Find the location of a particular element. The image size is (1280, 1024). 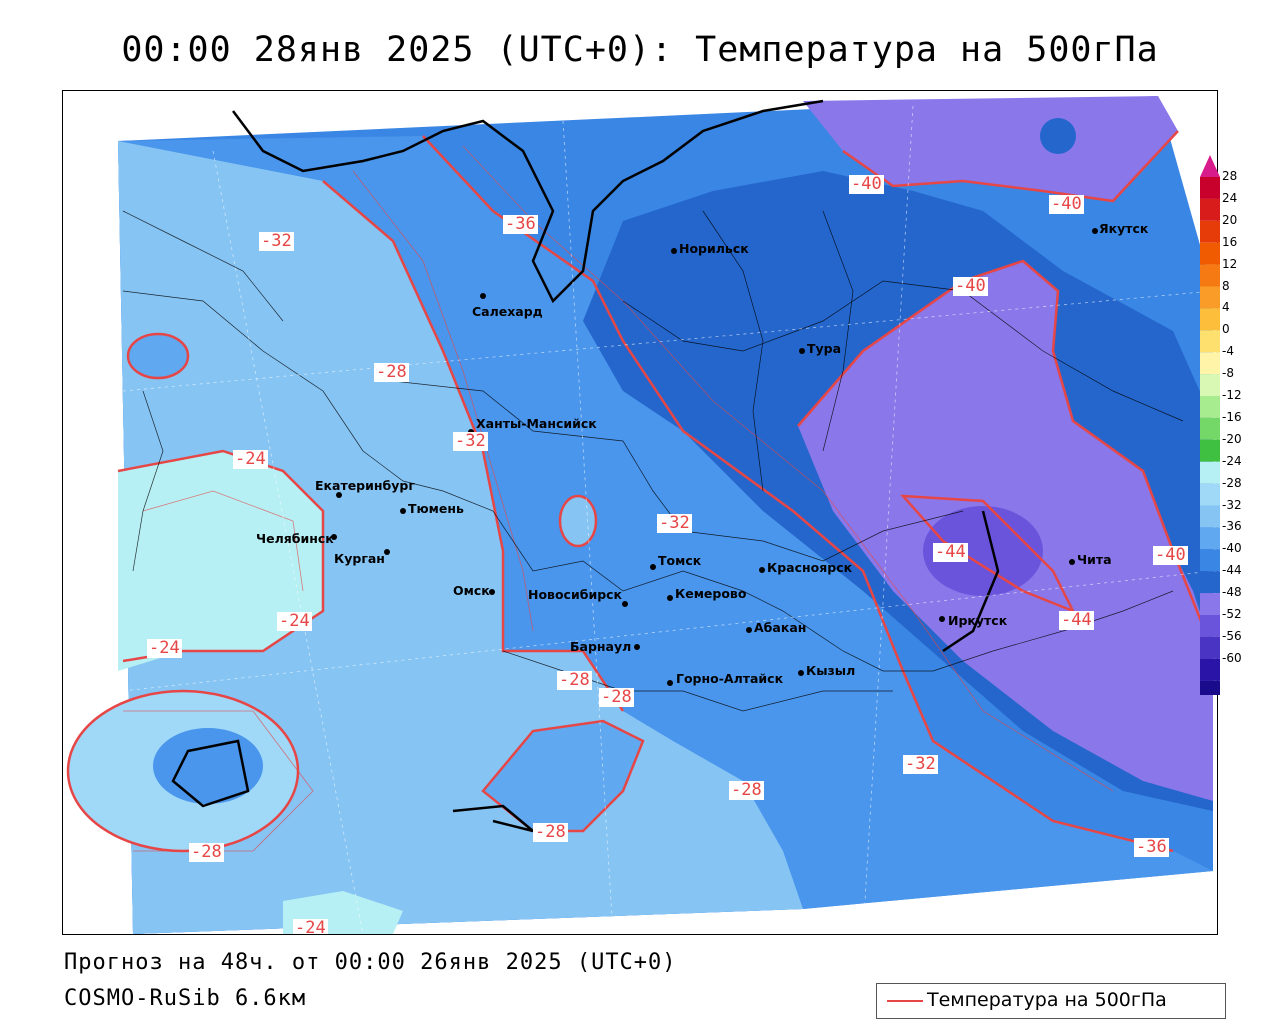

colorbar-tick-label: -36 is located at coordinates (1232, 526).